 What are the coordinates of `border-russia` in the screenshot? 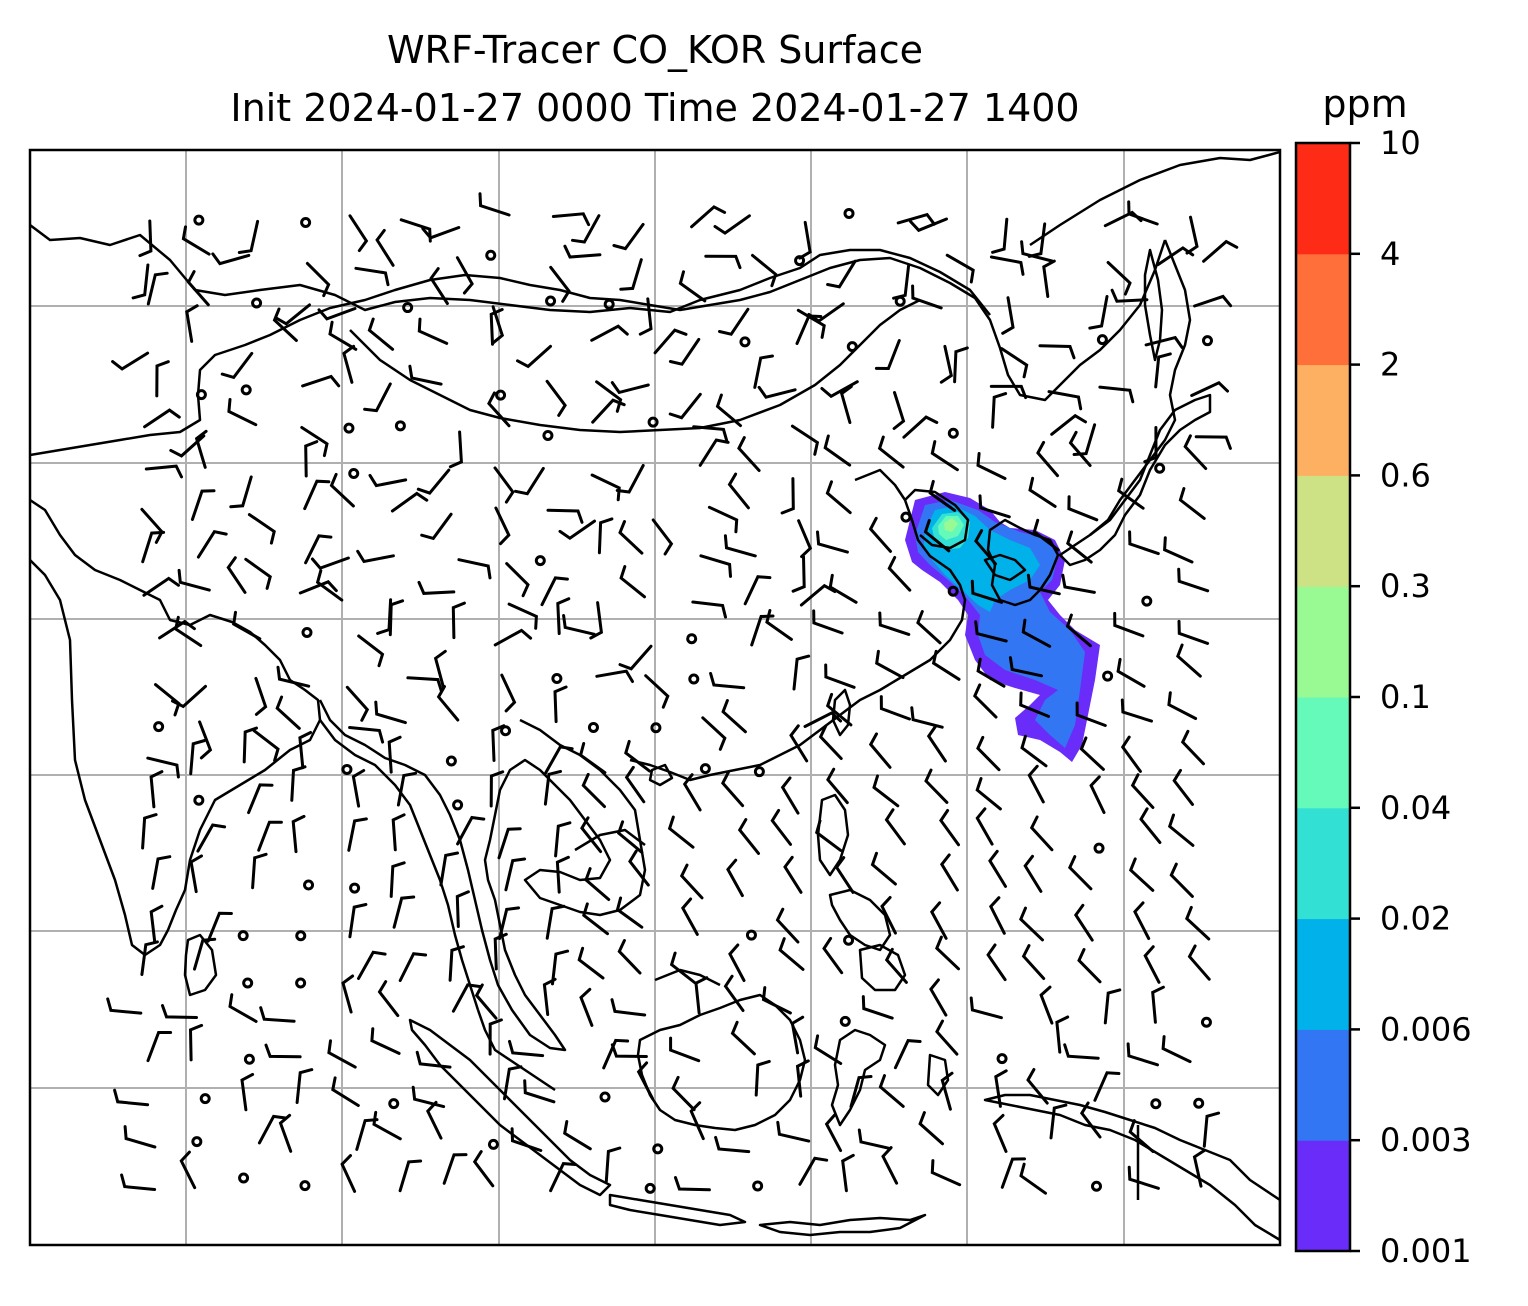 It's located at (510, 270).